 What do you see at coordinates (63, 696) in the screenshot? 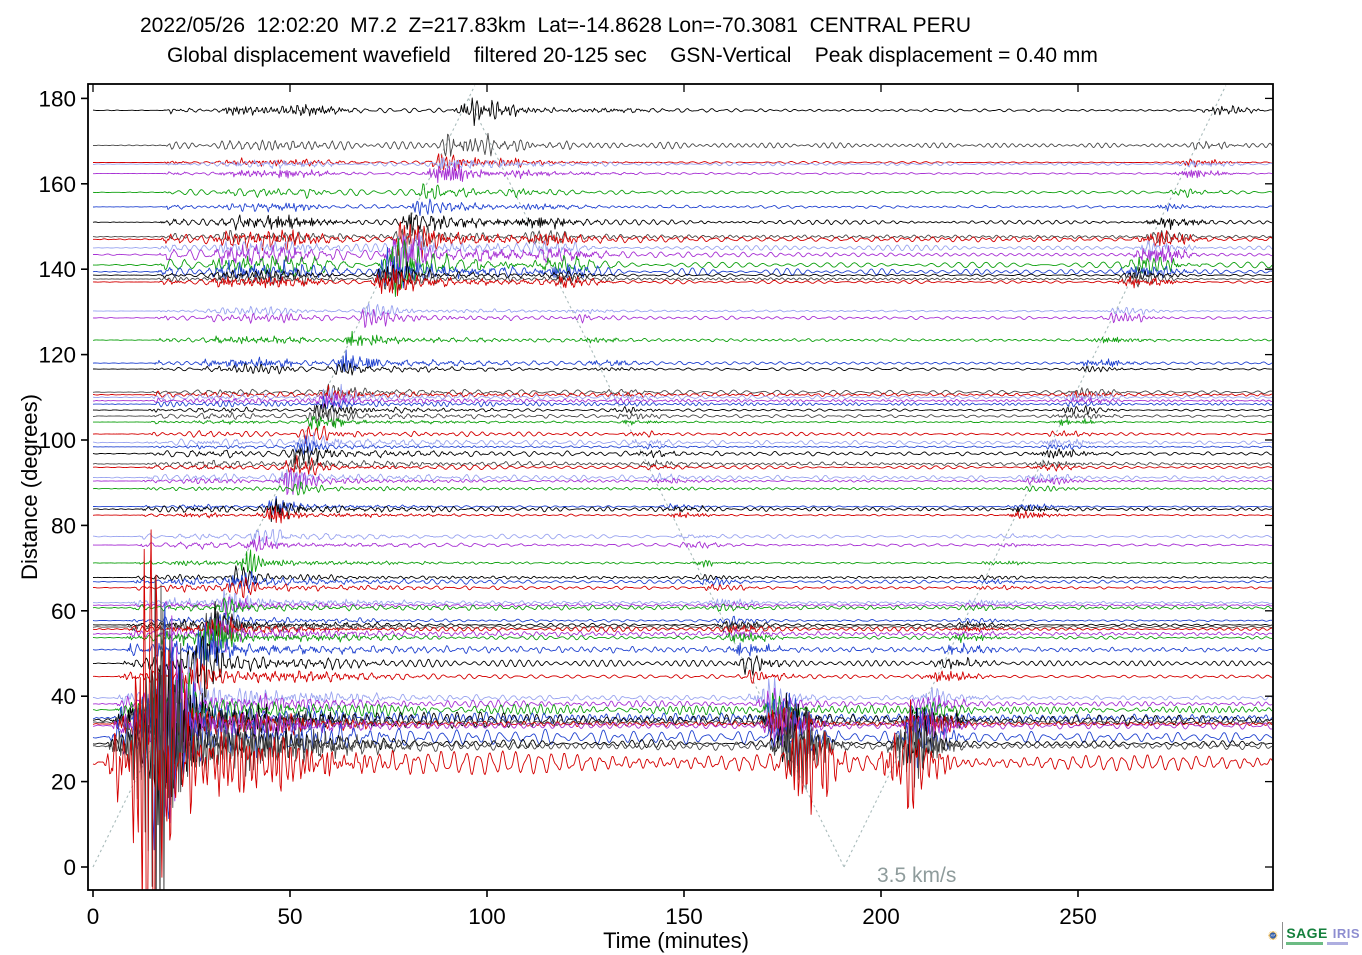
I see `y-tick-label: 40` at bounding box center [63, 696].